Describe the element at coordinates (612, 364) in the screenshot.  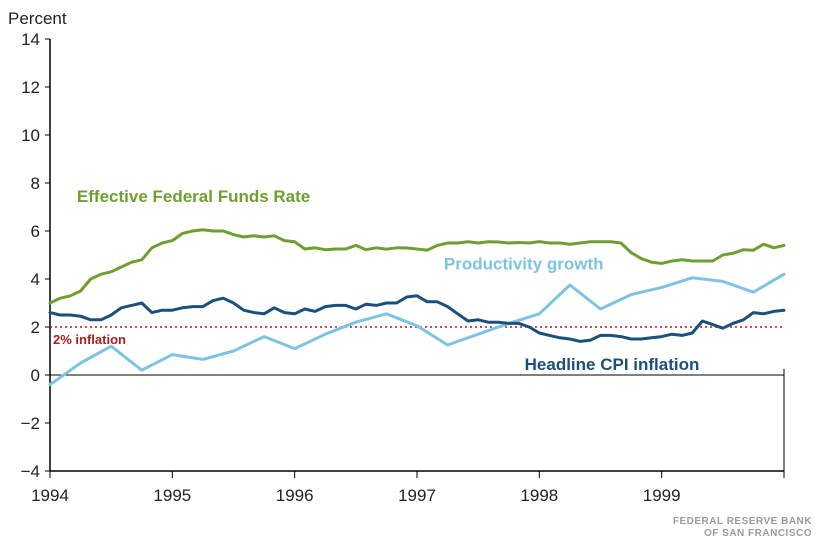
I see `series-label-headline-cpi-inflation: Headline CPI inflation` at that location.